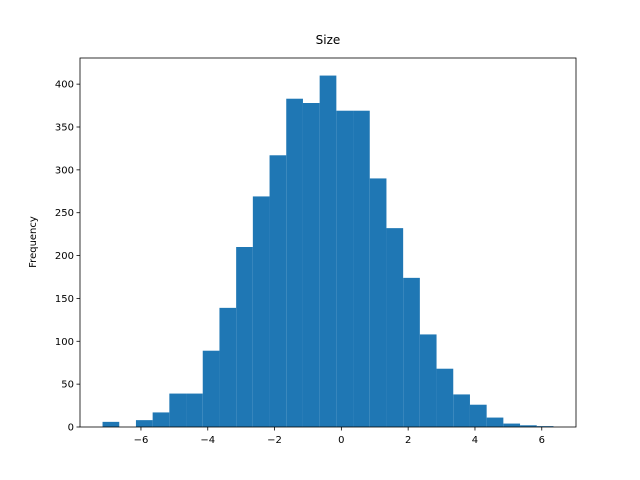  What do you see at coordinates (328, 40) in the screenshot?
I see `chart-title: Size` at bounding box center [328, 40].